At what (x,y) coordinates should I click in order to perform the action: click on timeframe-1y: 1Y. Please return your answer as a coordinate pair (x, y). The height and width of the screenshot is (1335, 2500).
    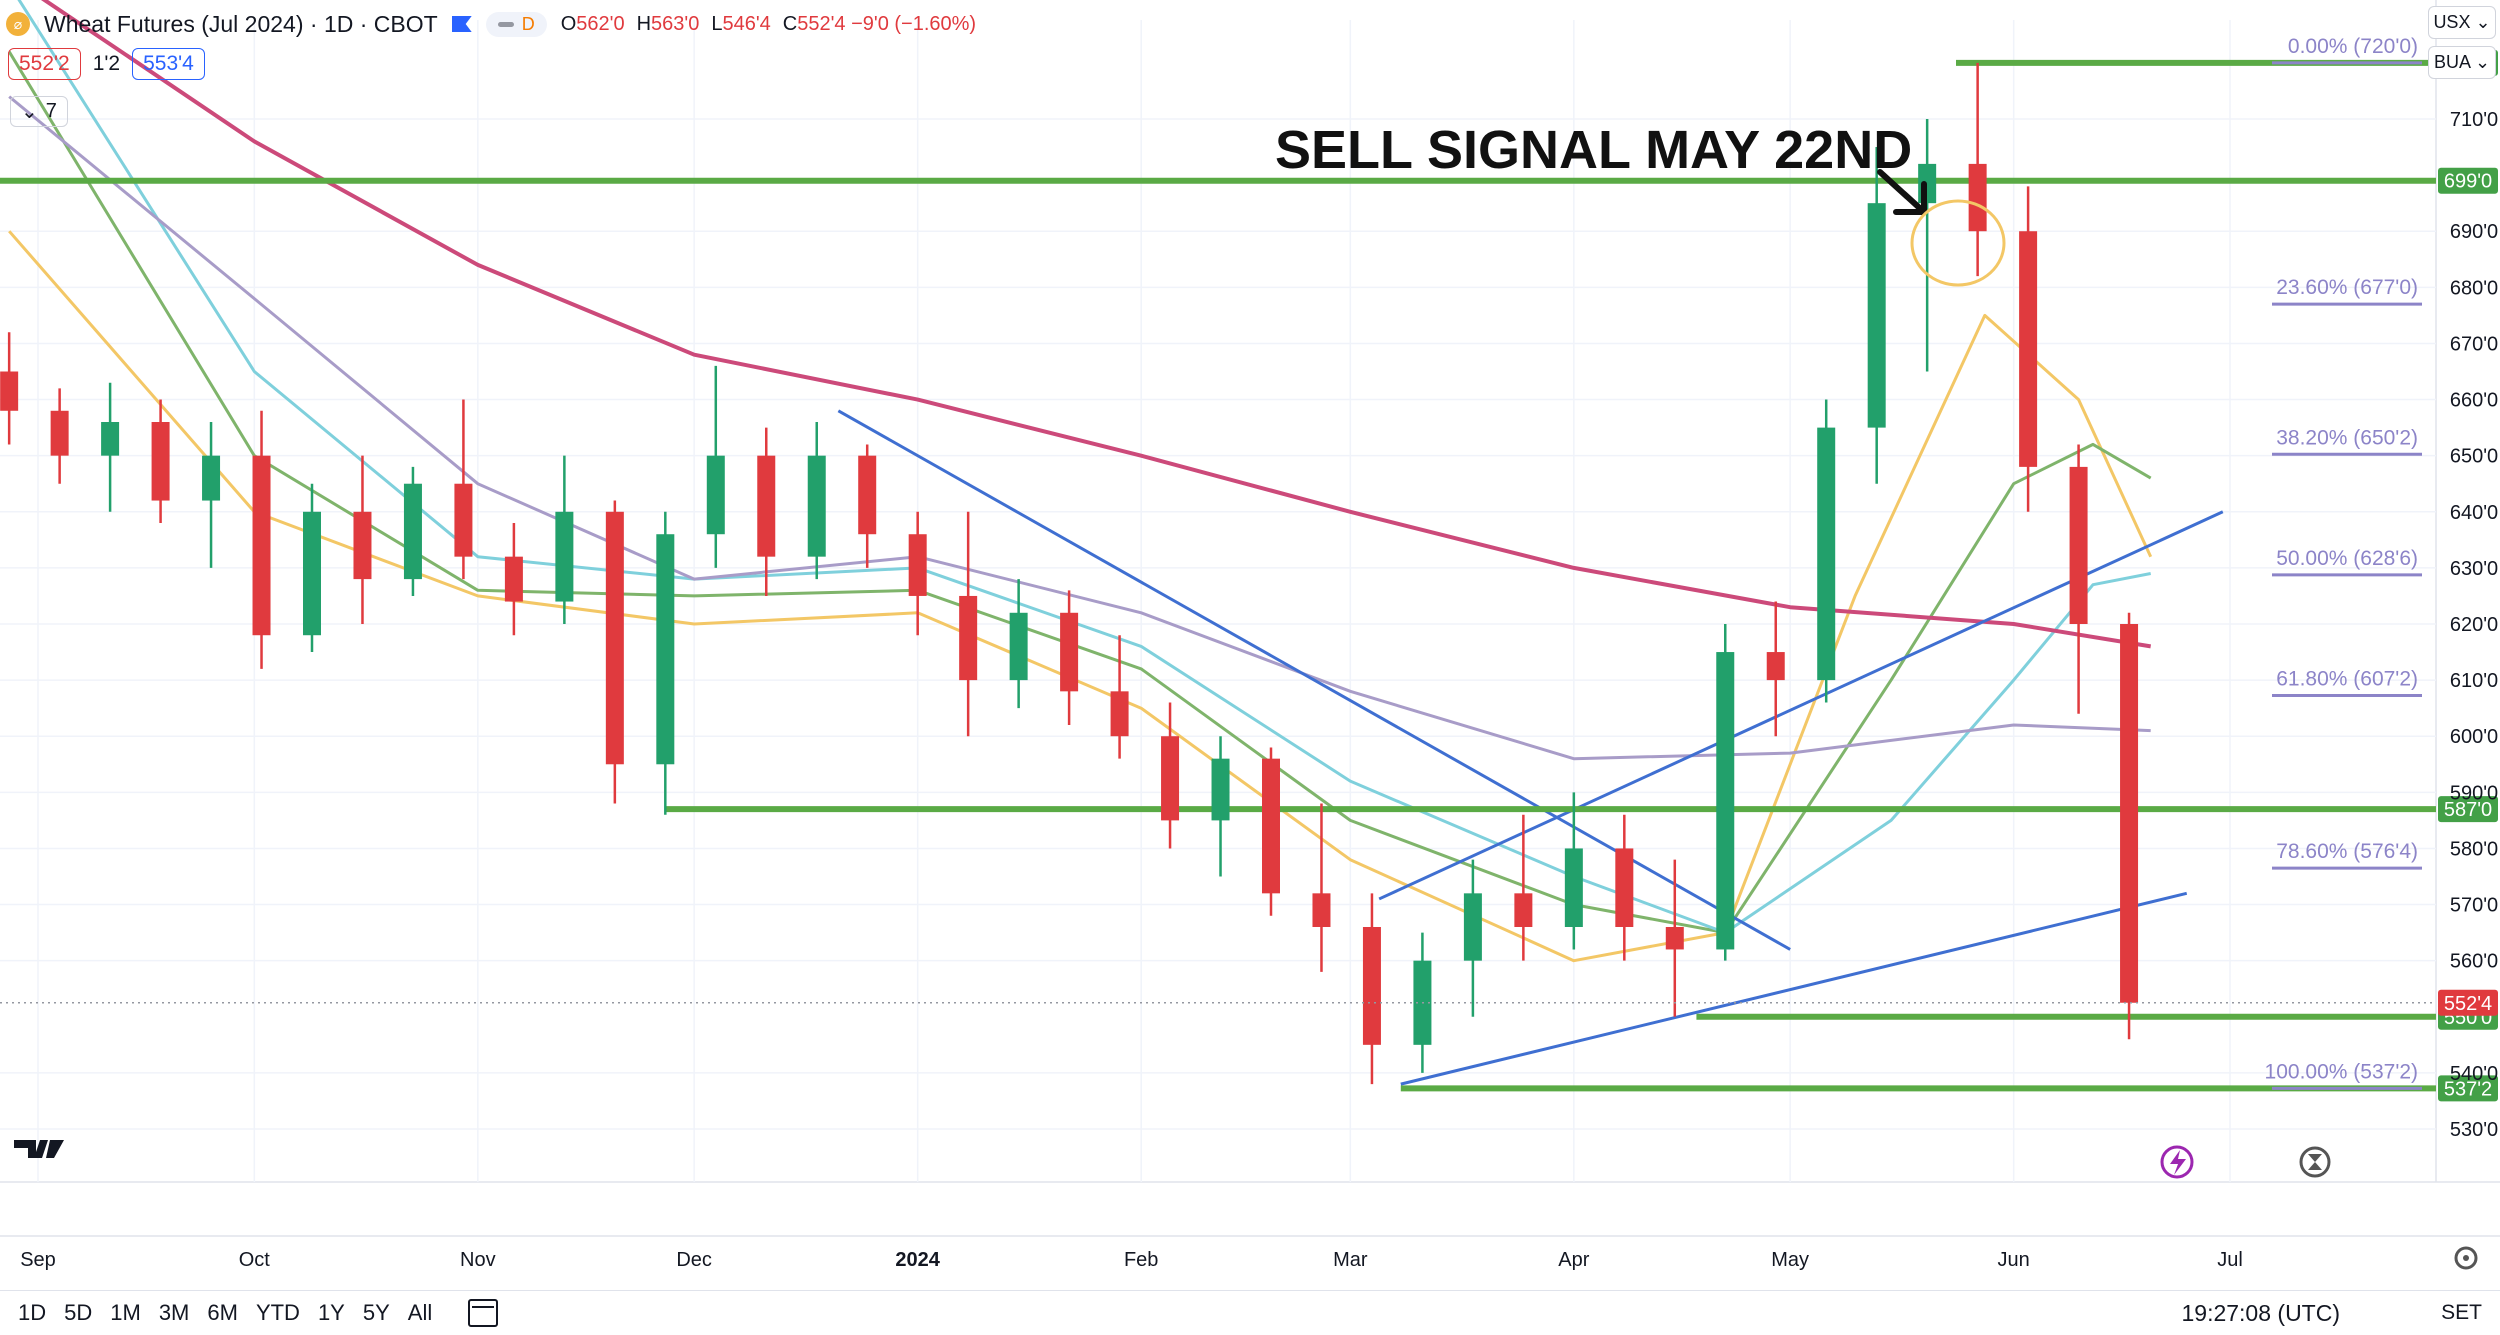
    Looking at the image, I should click on (331, 1312).